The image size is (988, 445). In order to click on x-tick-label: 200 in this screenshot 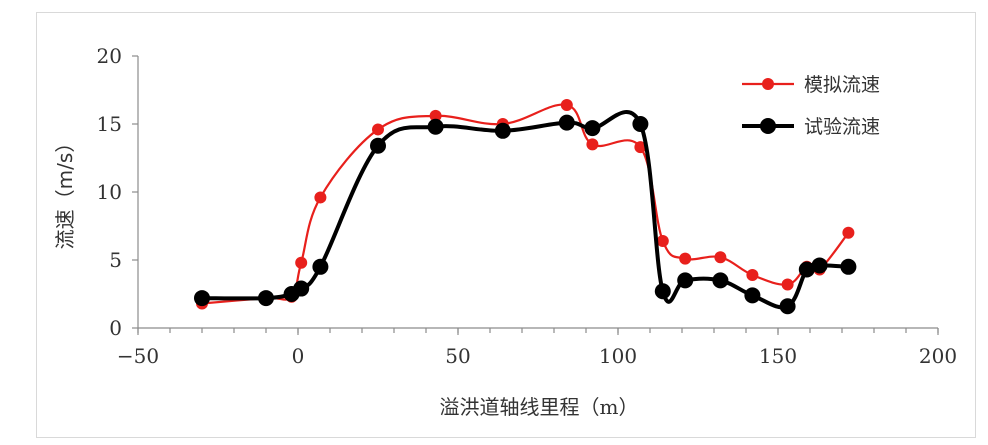, I will do `click(938, 356)`.